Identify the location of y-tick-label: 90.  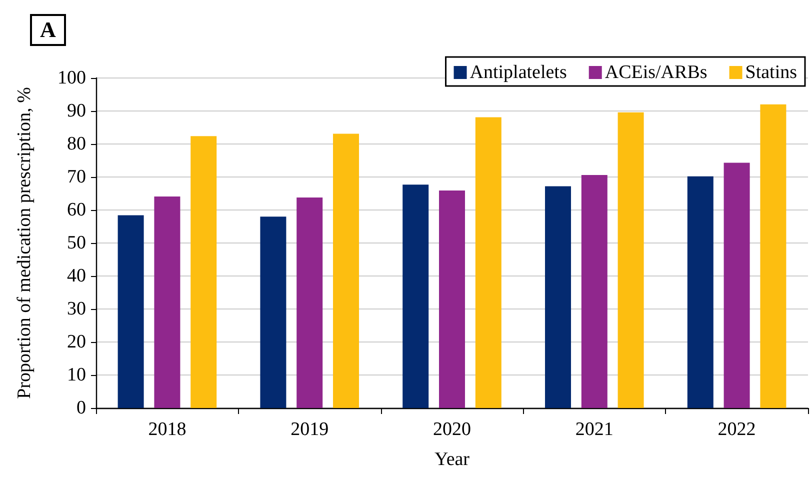
(76, 111).